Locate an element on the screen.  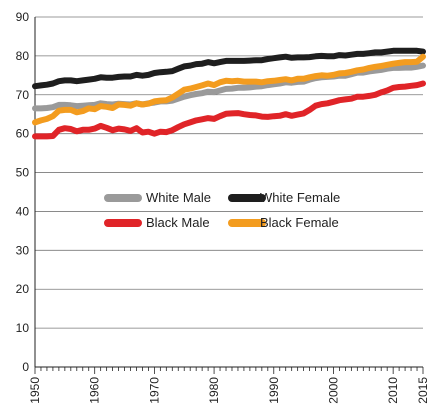
series-line-white-female is located at coordinates (229, 68).